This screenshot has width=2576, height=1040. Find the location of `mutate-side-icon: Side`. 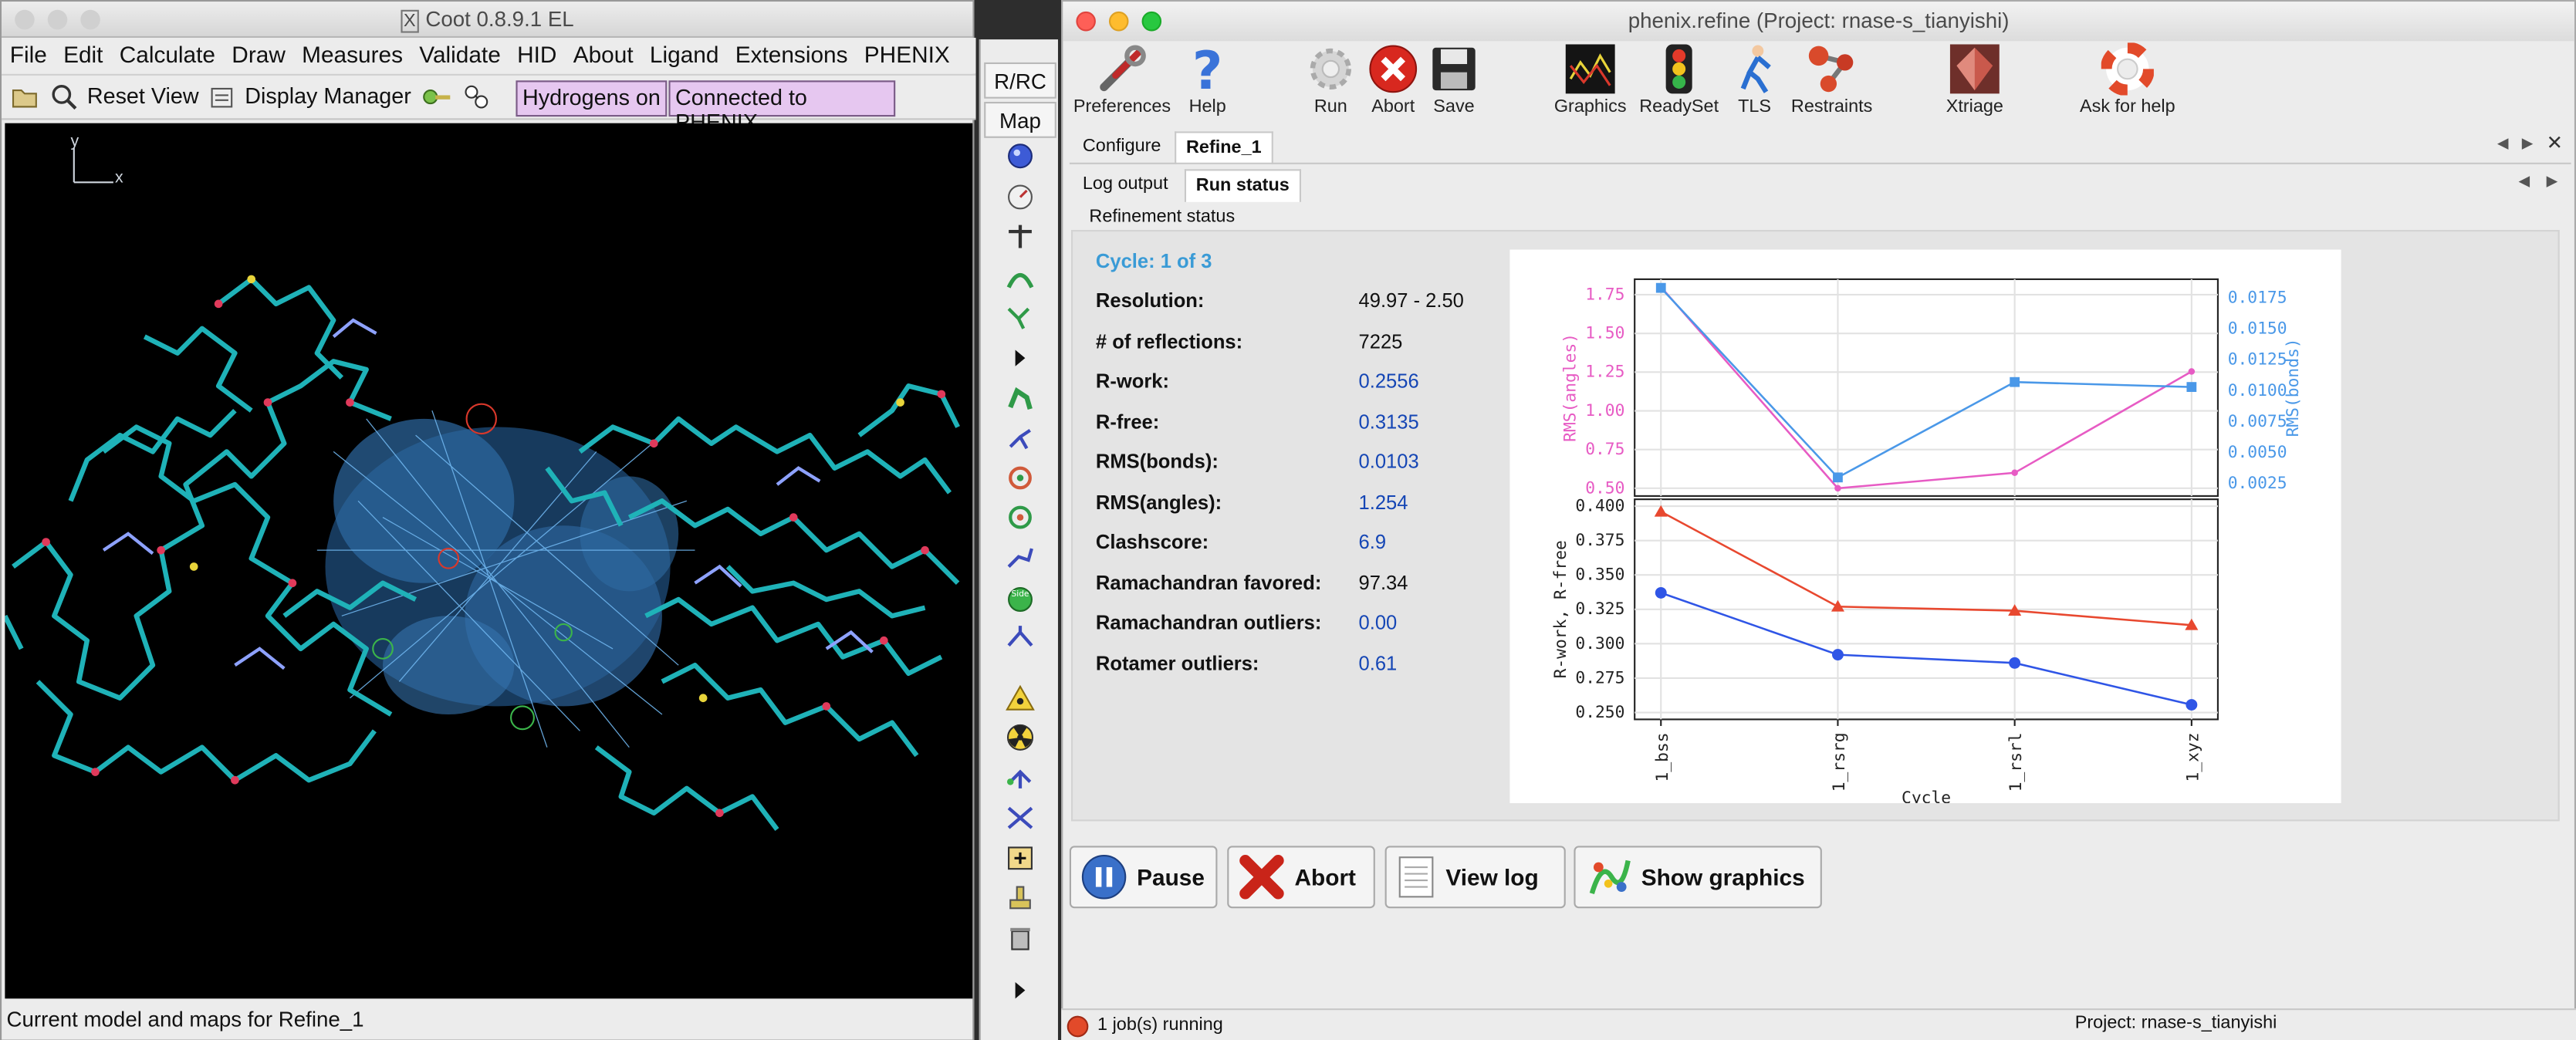

mutate-side-icon: Side is located at coordinates (1020, 598).